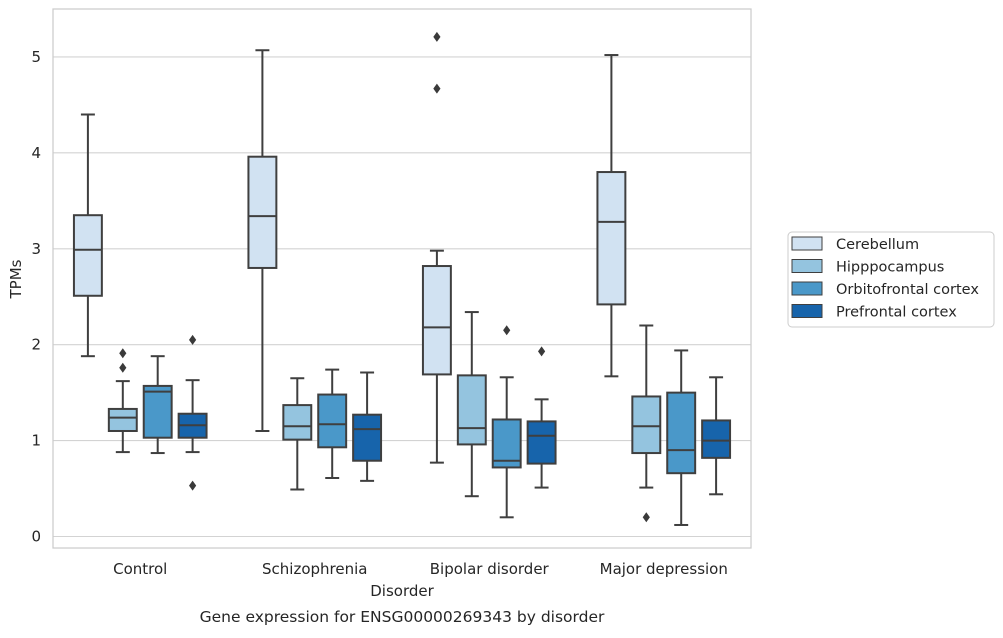 This screenshot has width=1003, height=638. What do you see at coordinates (140, 569) in the screenshot?
I see `x-tick-label: Control` at bounding box center [140, 569].